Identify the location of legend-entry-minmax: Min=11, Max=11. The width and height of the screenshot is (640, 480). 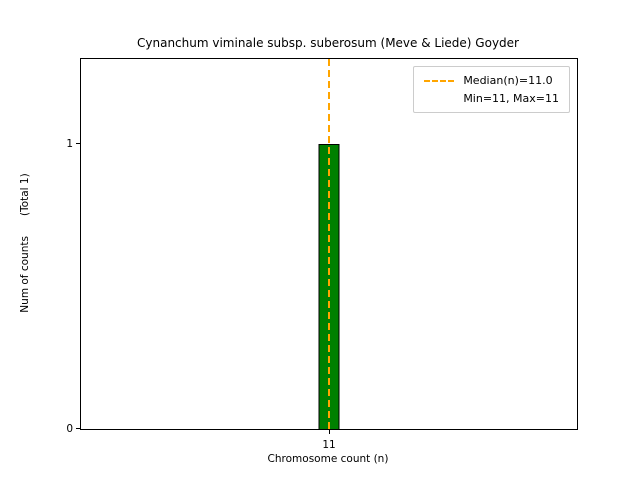
(491, 98).